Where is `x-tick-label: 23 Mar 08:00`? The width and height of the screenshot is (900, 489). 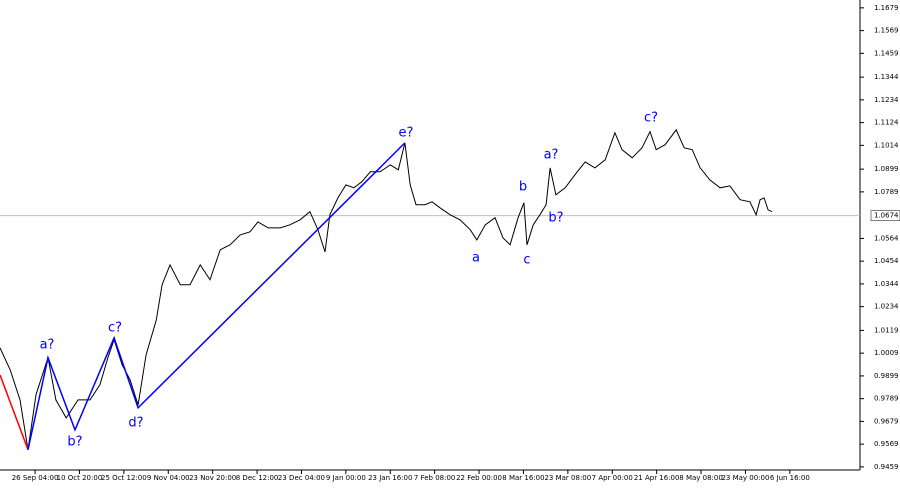 x-tick-label: 23 Mar 08:00 is located at coordinates (567, 478).